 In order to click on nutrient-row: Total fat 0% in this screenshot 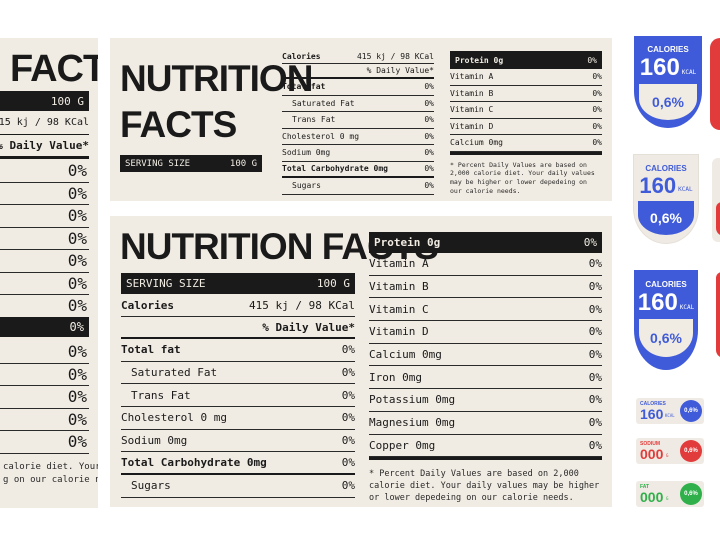, I will do `click(358, 87)`.